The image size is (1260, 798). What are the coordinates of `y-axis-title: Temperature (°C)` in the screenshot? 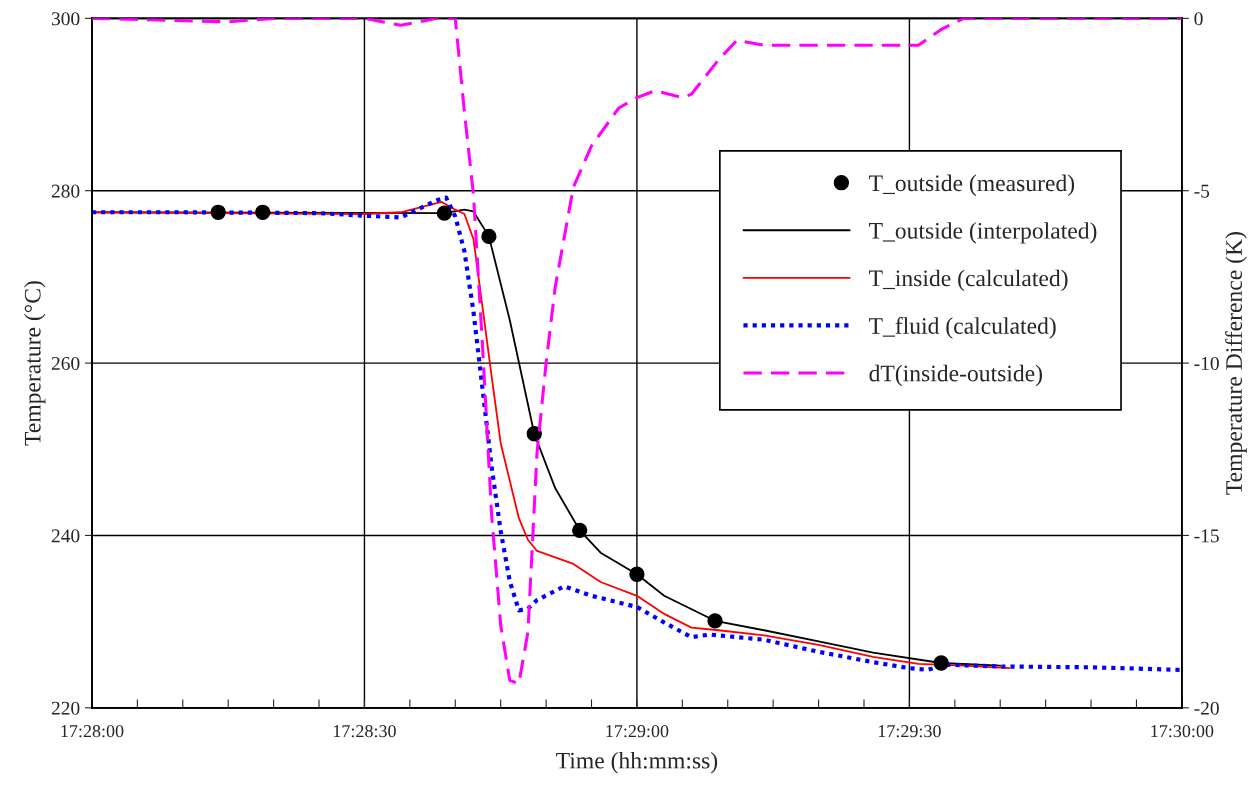 It's located at (35, 363).